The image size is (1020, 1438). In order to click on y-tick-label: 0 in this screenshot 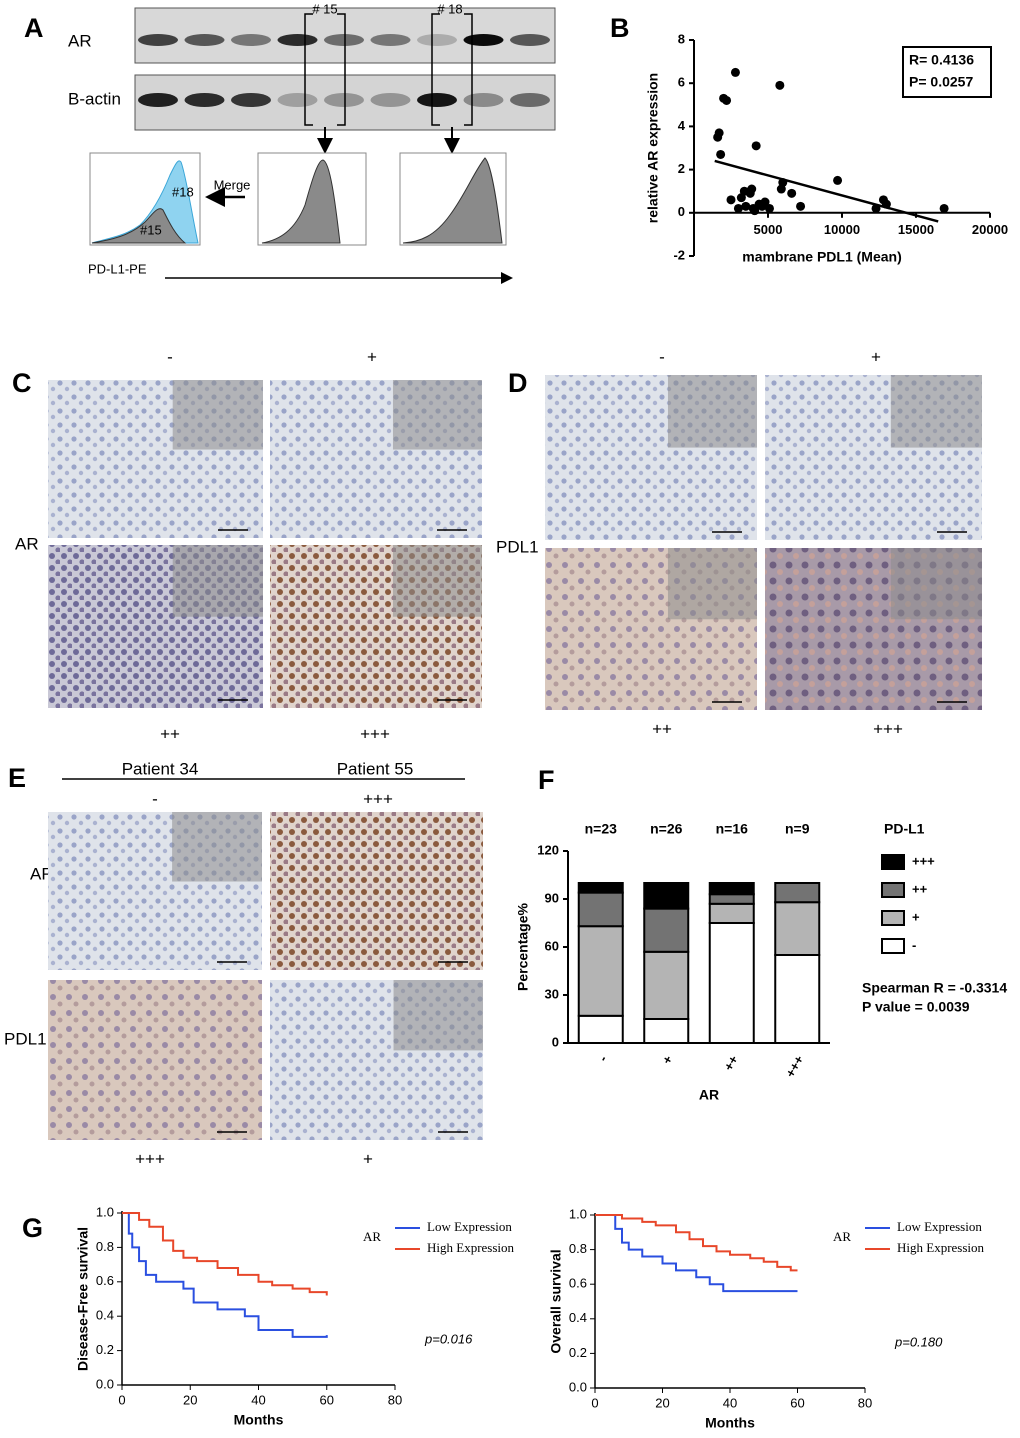, I will do `click(555, 1041)`.